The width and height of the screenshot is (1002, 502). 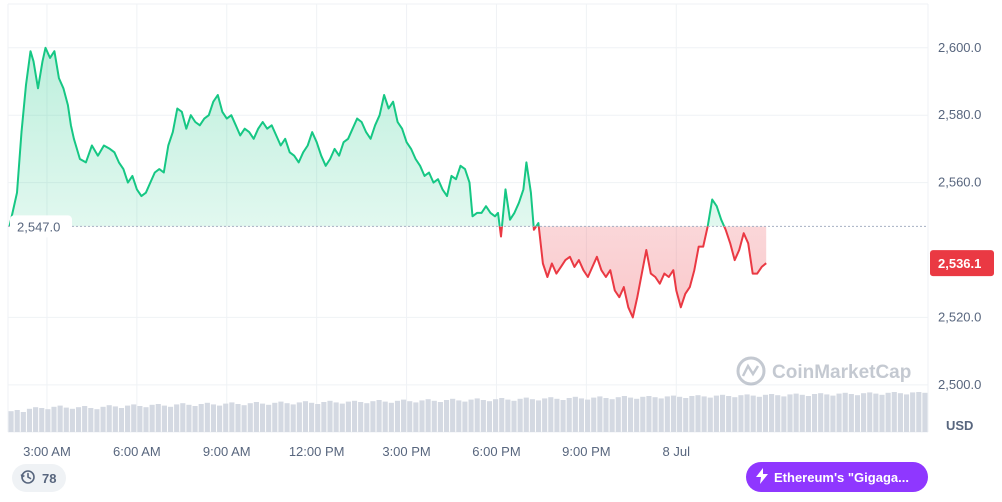 What do you see at coordinates (468, 226) in the screenshot?
I see `baseline: 2,547.0` at bounding box center [468, 226].